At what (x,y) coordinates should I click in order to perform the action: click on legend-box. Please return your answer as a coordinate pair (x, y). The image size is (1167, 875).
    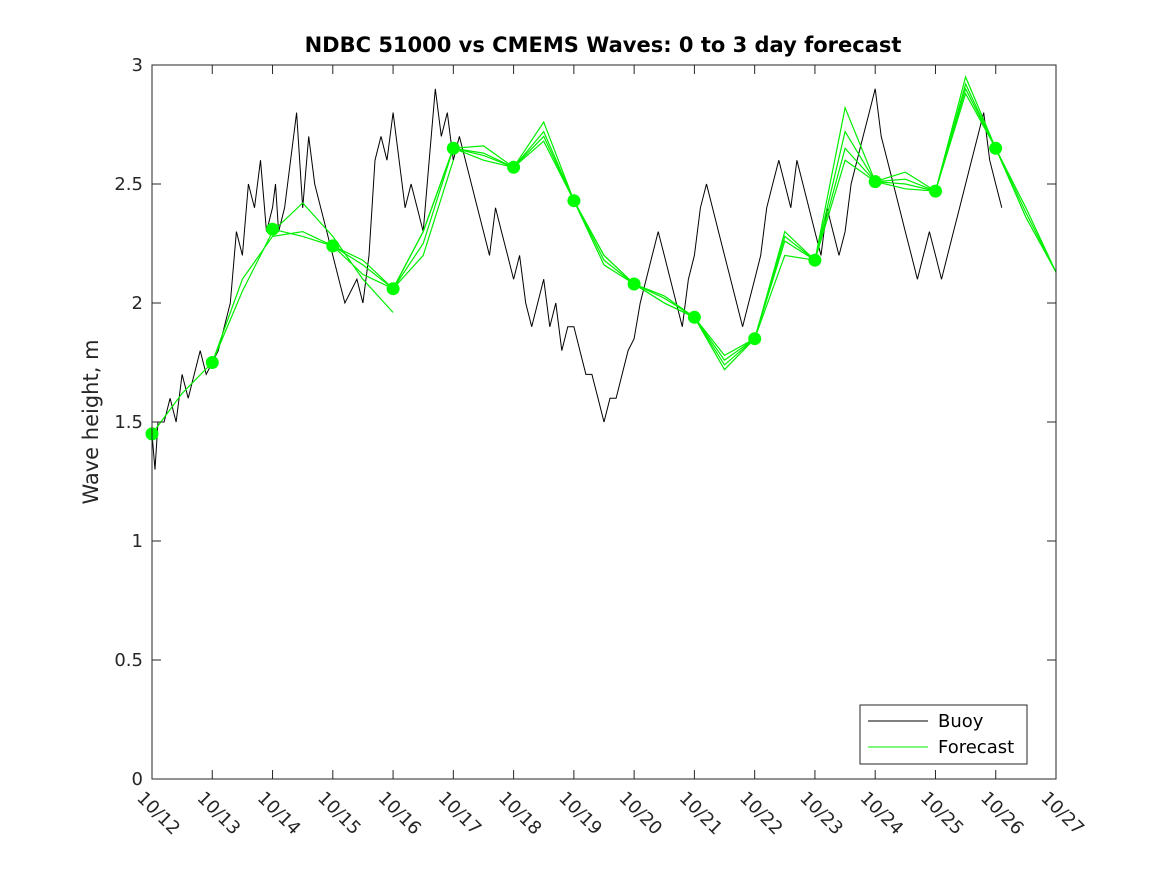
    Looking at the image, I should click on (943, 734).